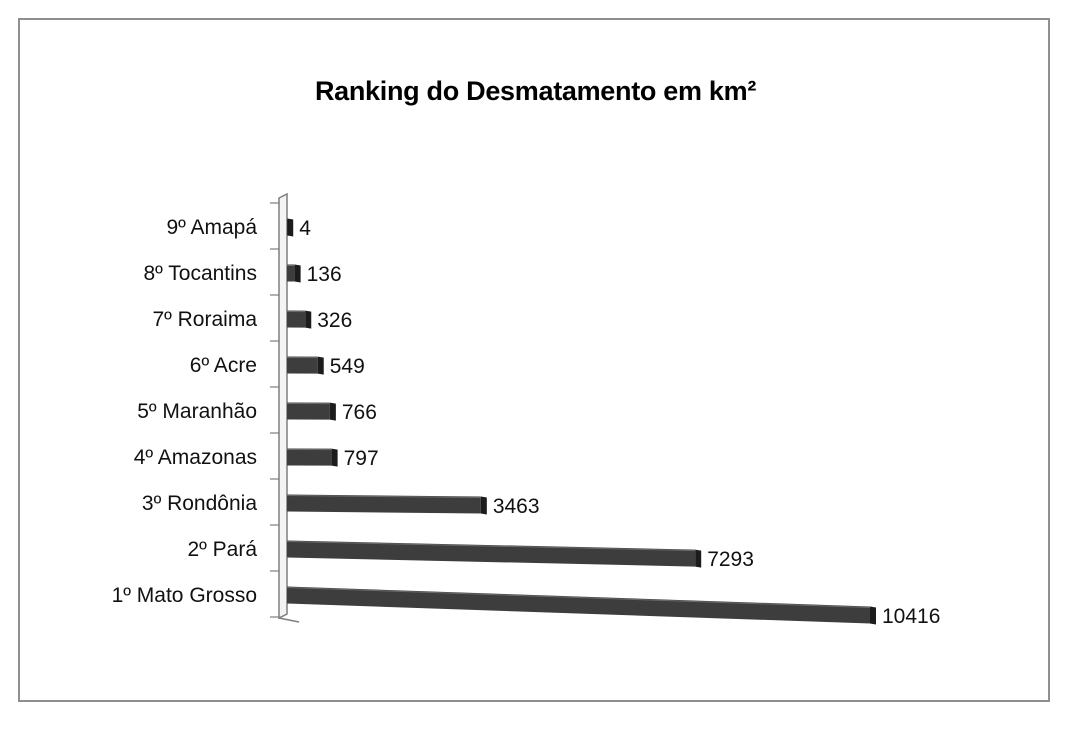 The height and width of the screenshot is (729, 1071). Describe the element at coordinates (223, 365) in the screenshot. I see `category-label: 6º Acre` at that location.